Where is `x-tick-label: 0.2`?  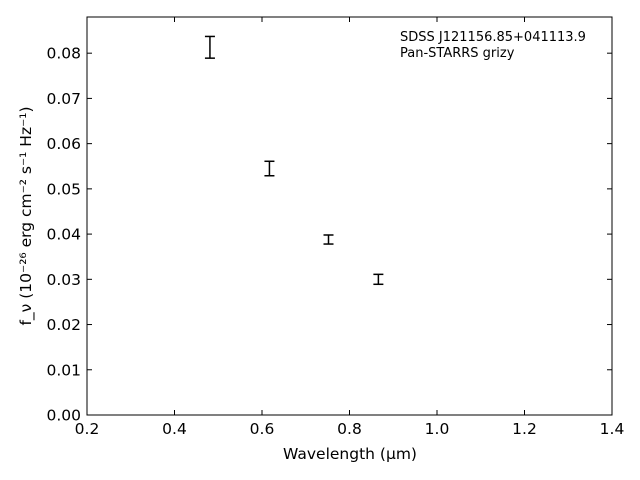
x-tick-label: 0.2 is located at coordinates (87, 429).